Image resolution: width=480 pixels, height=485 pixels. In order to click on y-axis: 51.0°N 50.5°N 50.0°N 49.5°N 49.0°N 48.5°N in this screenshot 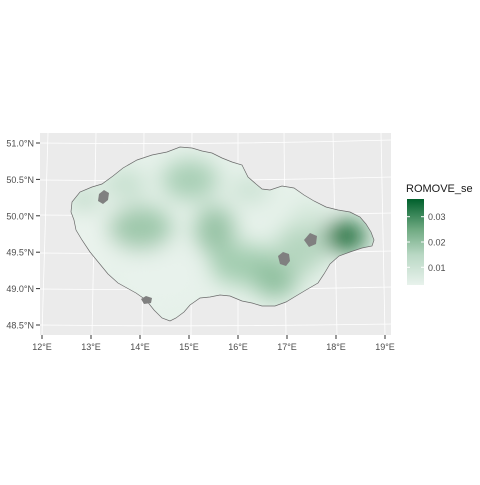, I will do `click(23, 235)`.